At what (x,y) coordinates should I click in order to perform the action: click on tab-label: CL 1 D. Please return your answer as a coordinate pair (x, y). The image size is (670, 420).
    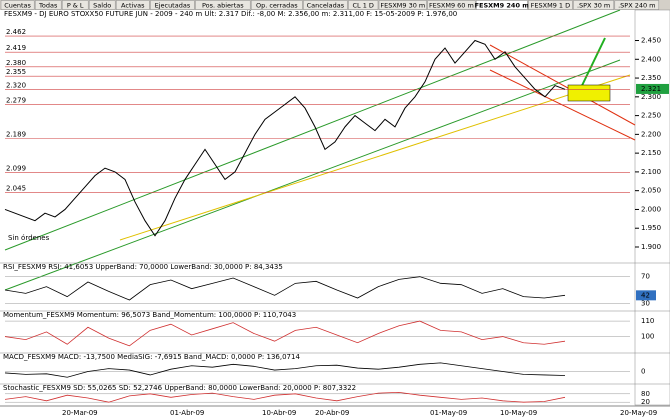
    Looking at the image, I should click on (362, 6).